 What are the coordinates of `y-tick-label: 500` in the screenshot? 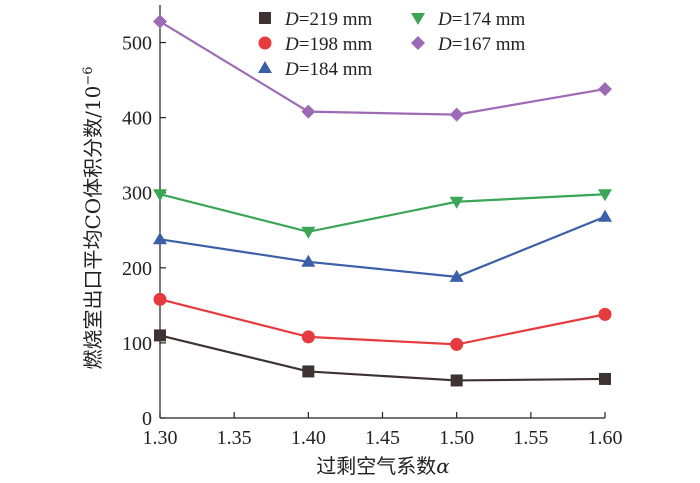 It's located at (137, 44).